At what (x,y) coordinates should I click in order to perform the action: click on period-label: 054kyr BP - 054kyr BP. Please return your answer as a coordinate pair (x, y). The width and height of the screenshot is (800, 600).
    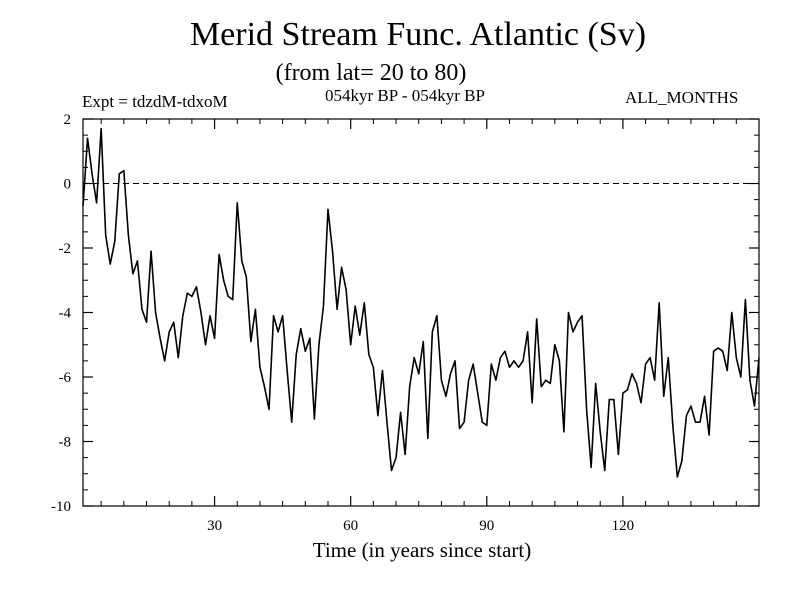
    Looking at the image, I should click on (405, 95).